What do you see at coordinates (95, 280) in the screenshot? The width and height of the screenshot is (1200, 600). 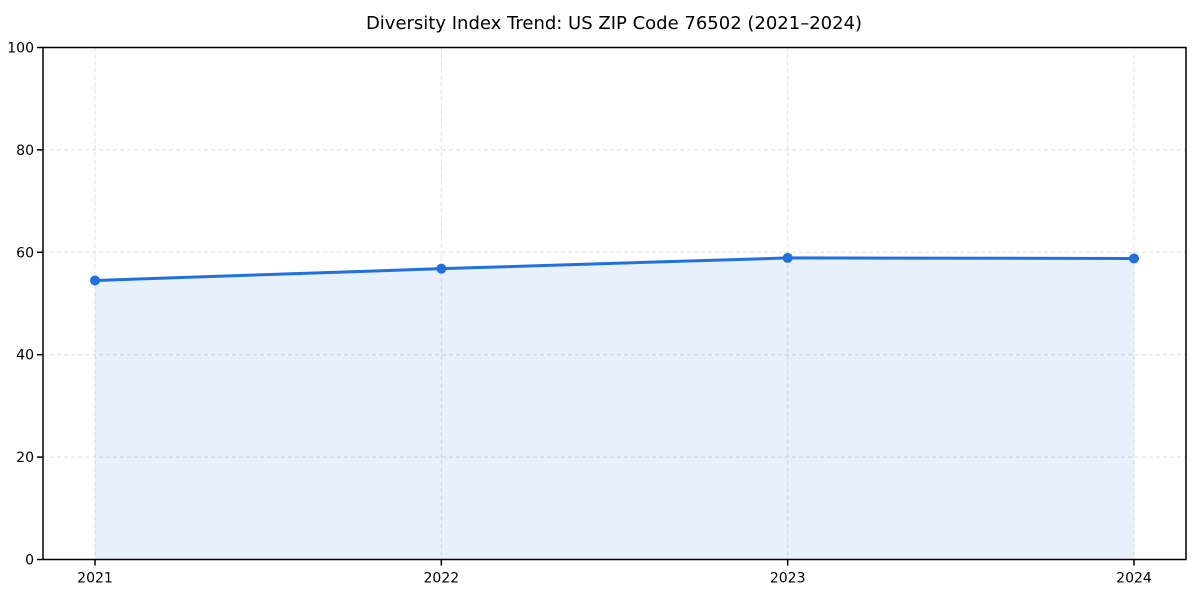 I see `data-point-2021` at bounding box center [95, 280].